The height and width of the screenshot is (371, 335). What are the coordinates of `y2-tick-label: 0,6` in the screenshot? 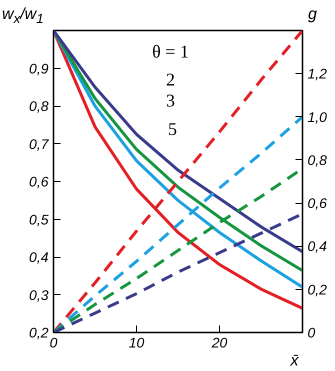 It's located at (318, 203).